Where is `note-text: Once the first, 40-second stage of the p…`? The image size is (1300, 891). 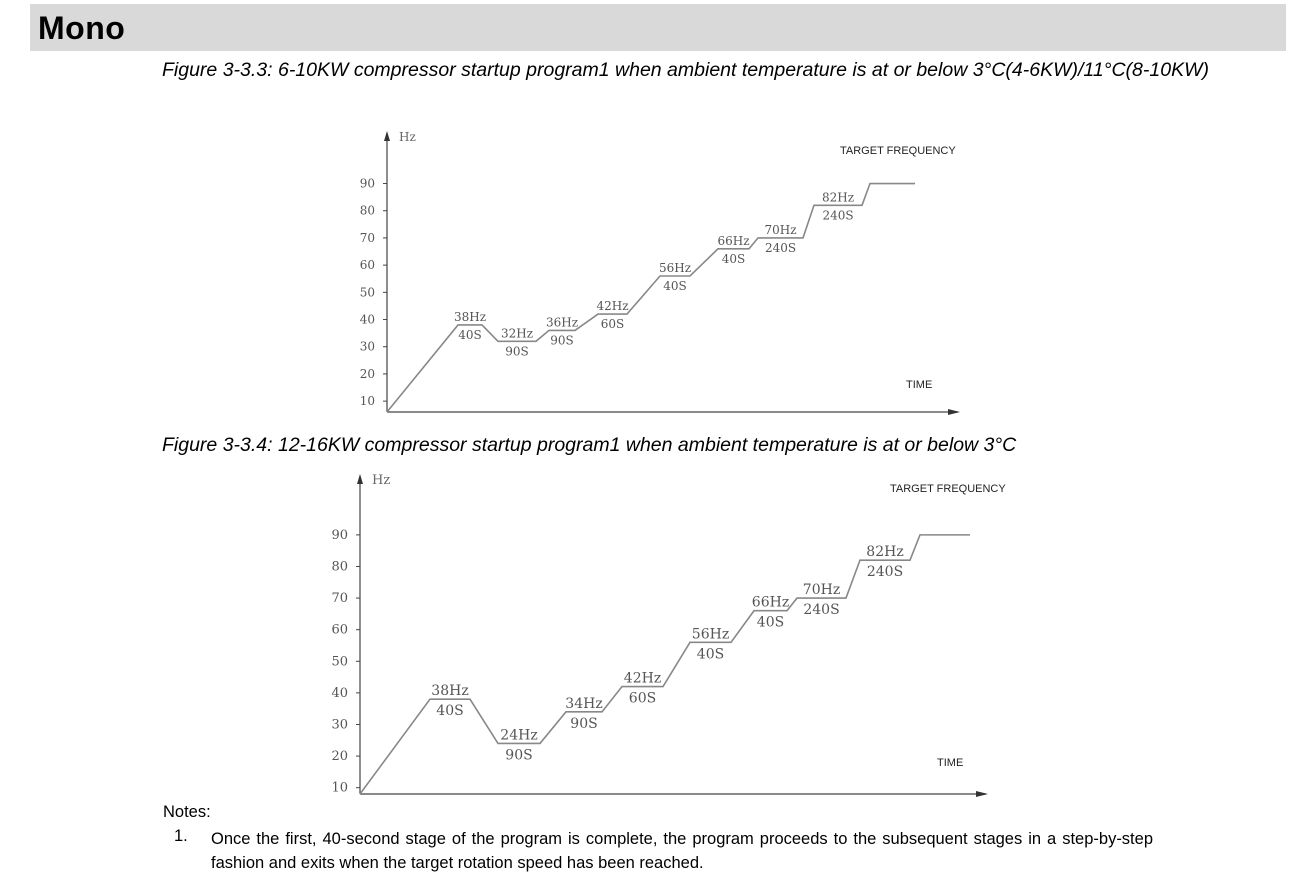 note-text: Once the first, 40-second stage of the p… is located at coordinates (682, 851).